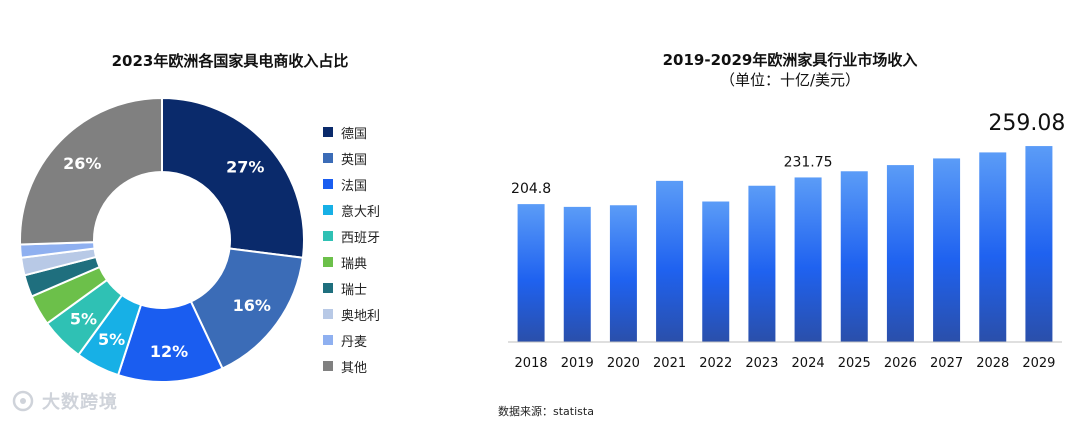 The height and width of the screenshot is (422, 1080). I want to click on bar-2029, so click(1039, 244).